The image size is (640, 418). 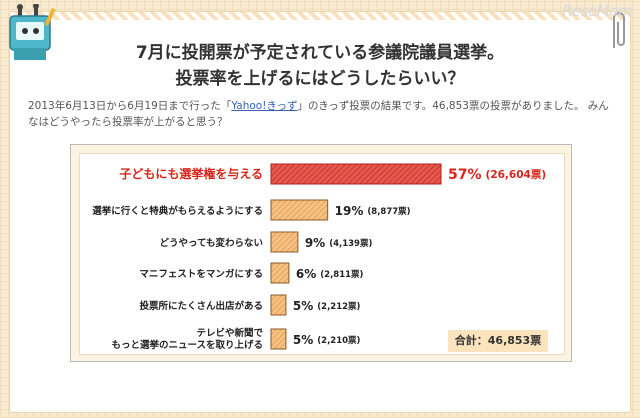 I want to click on count-label: (26,604票), so click(x=516, y=175).